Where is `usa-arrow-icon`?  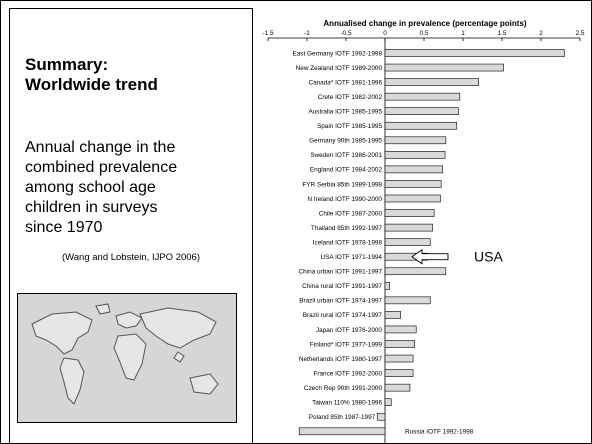
usa-arrow-icon is located at coordinates (430, 256).